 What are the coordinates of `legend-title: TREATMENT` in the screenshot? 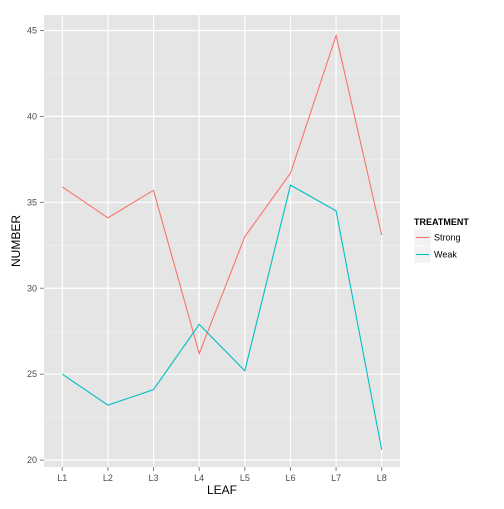 It's located at (441, 222).